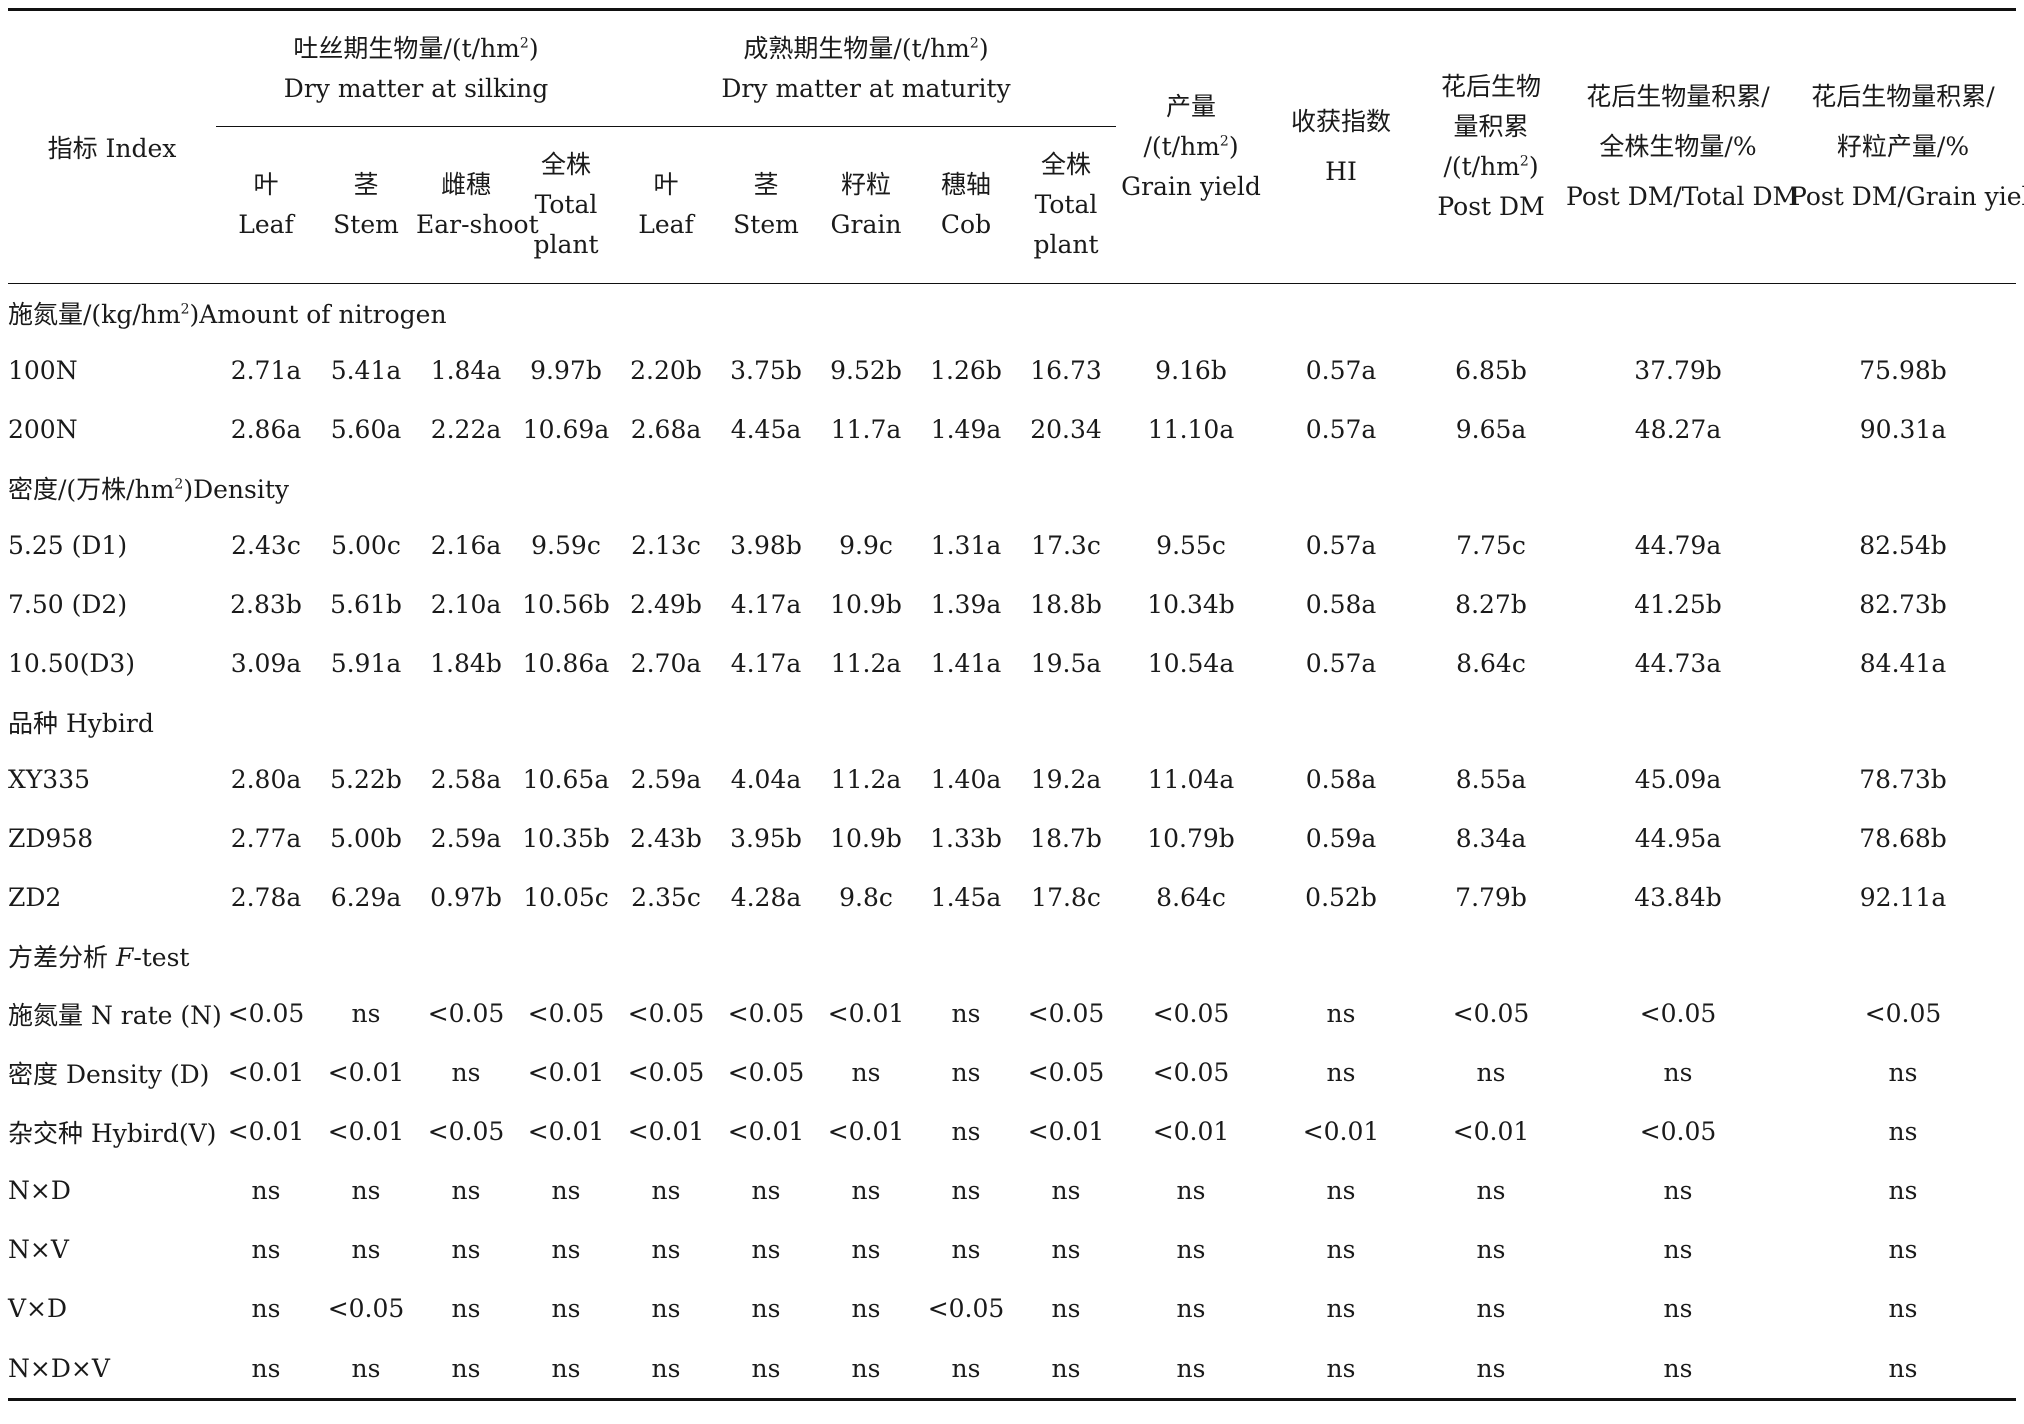 This screenshot has height=1424, width=2024. Describe the element at coordinates (866, 67) in the screenshot. I see `maturity-group-header: 成熟期生物量/(t/hm2) Dry matter at maturity` at that location.